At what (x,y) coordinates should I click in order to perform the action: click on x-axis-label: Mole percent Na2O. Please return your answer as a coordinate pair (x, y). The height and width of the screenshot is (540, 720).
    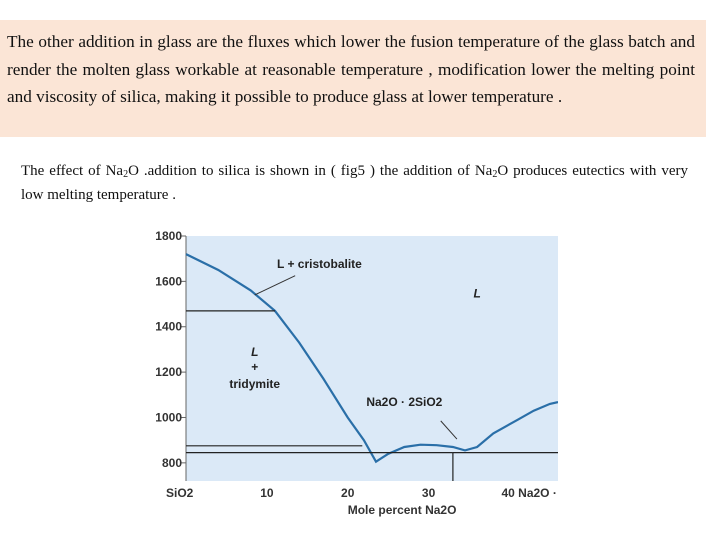
    Looking at the image, I should click on (402, 510).